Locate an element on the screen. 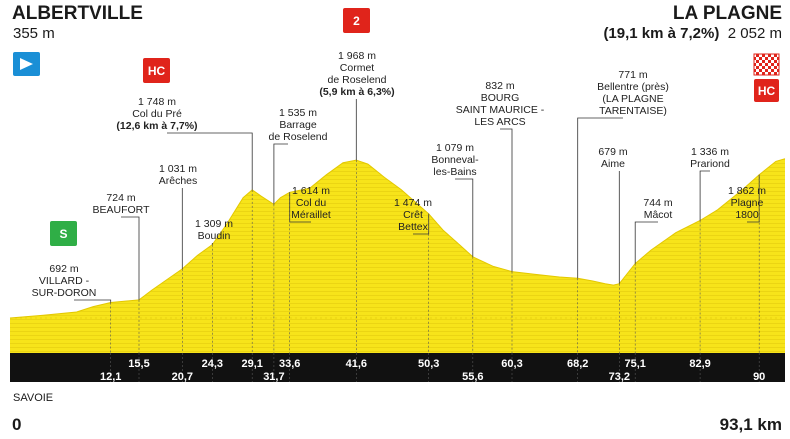  sprint-badge-icon-villard-sur-doron: S is located at coordinates (63, 233).